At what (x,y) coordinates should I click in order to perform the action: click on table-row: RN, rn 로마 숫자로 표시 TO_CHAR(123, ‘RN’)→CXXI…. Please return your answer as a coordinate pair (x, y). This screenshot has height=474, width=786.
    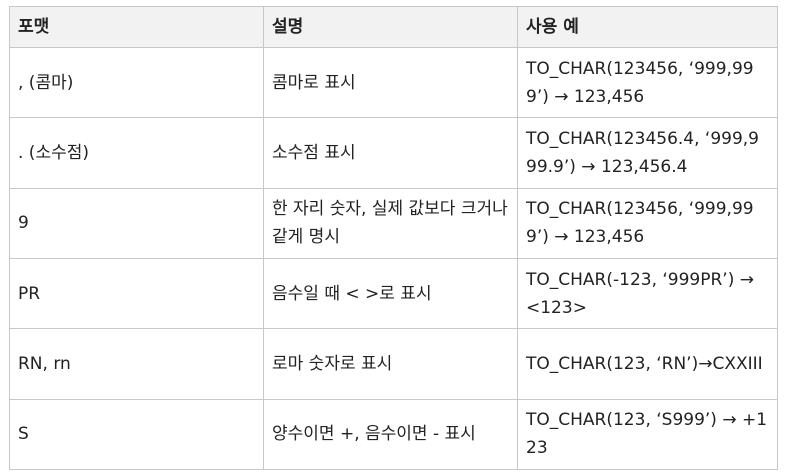
    Looking at the image, I should click on (393, 364).